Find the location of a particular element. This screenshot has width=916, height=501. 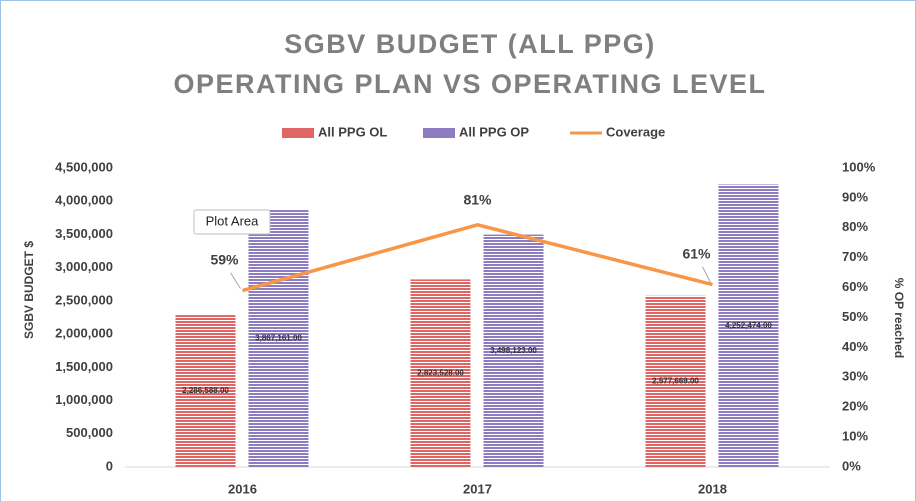

chart-title: SGBV BUDGET (ALL PPG) is located at coordinates (470, 44).